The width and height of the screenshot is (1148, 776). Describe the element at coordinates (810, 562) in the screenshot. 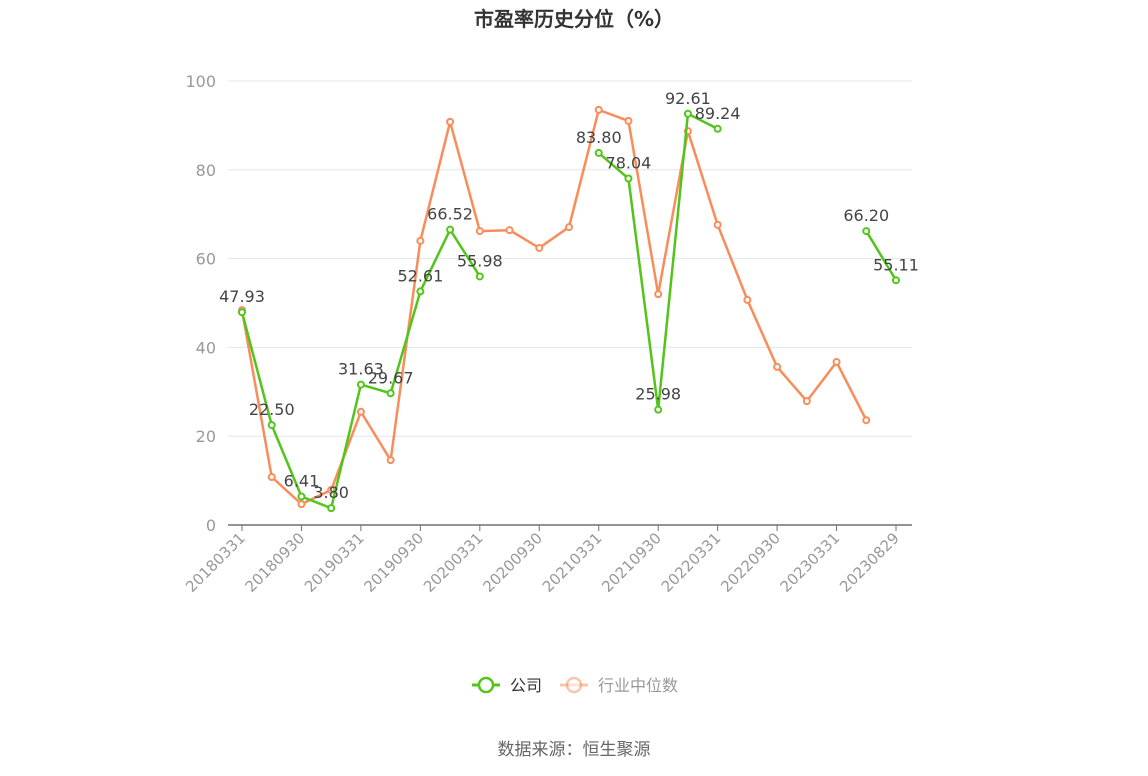

I see `x-tick-label: 20230331` at that location.